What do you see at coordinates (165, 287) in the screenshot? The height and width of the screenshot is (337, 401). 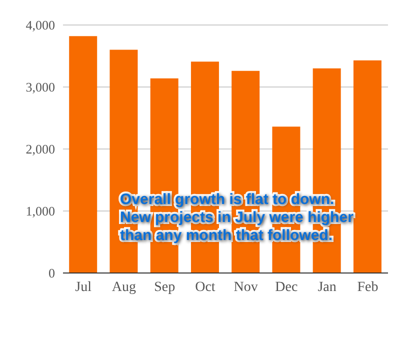 I see `x-tick-label: Sep` at bounding box center [165, 287].